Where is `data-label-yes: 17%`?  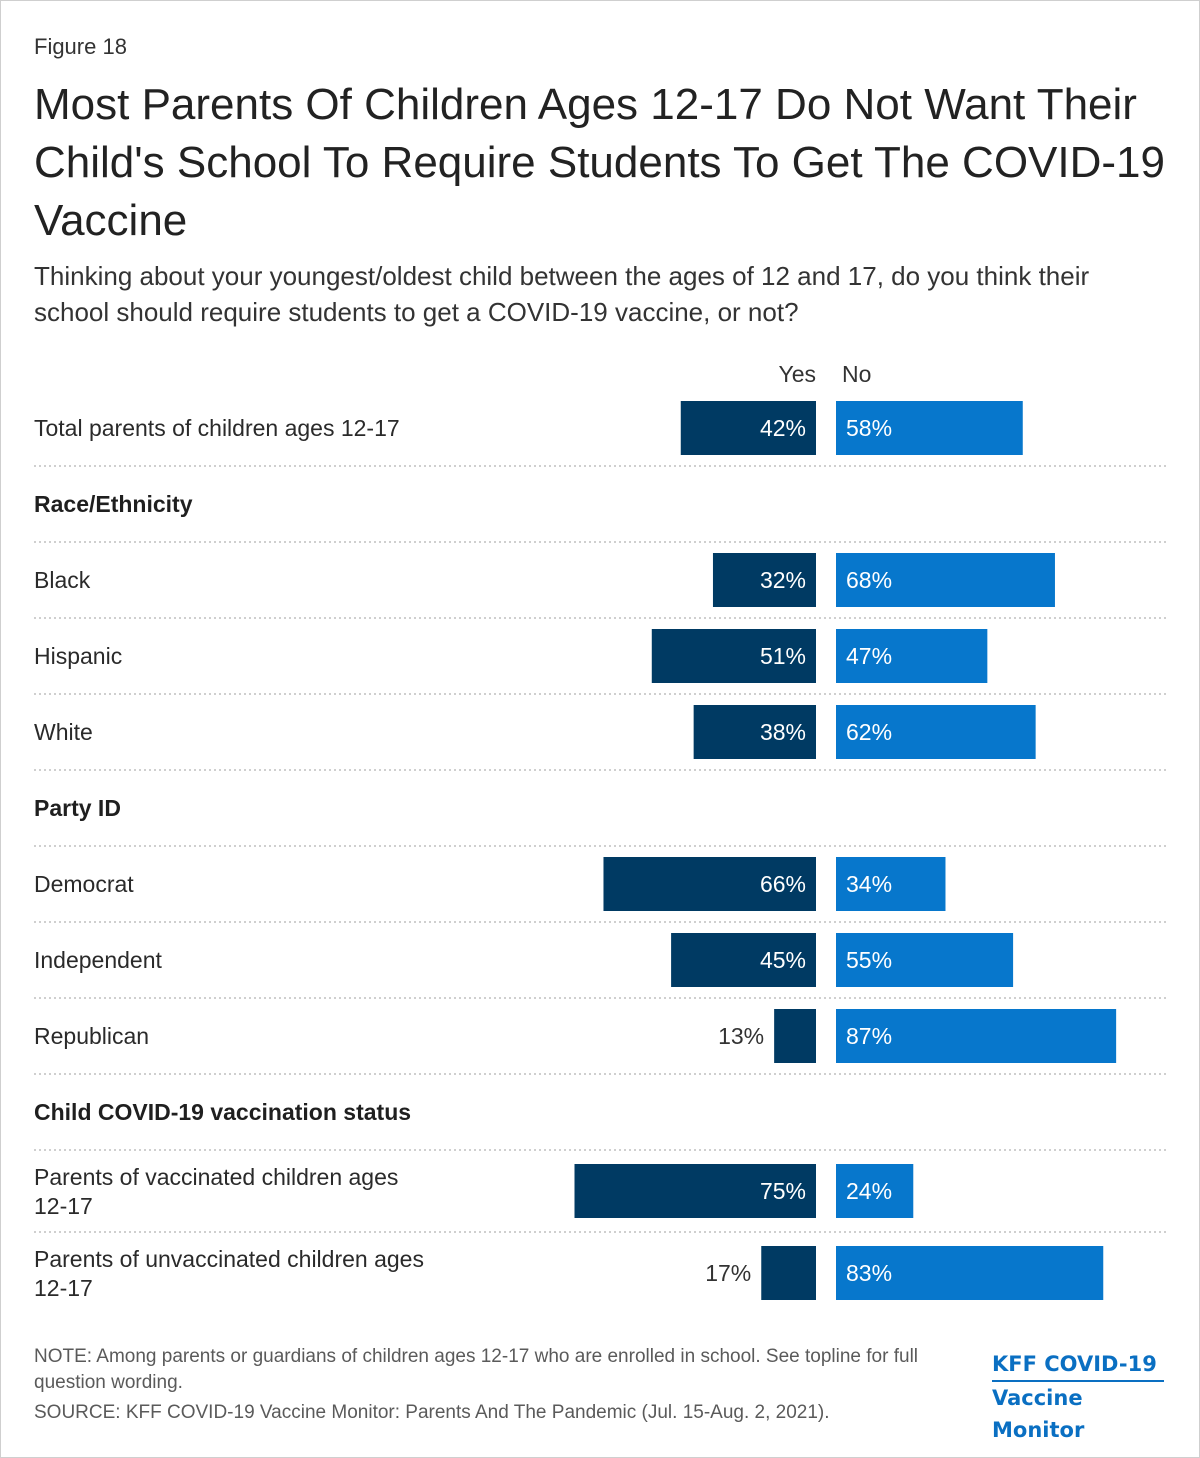 data-label-yes: 17% is located at coordinates (728, 1273).